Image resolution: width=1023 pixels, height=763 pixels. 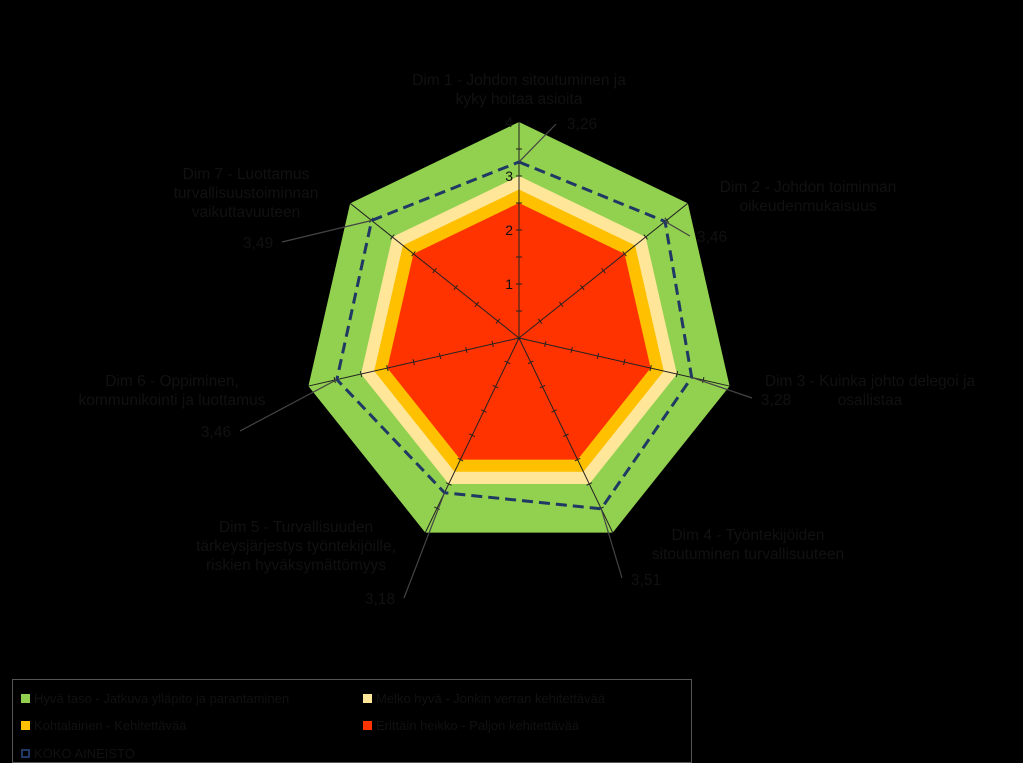 What do you see at coordinates (367, 725) in the screenshot?
I see `legend-swatch-red` at bounding box center [367, 725].